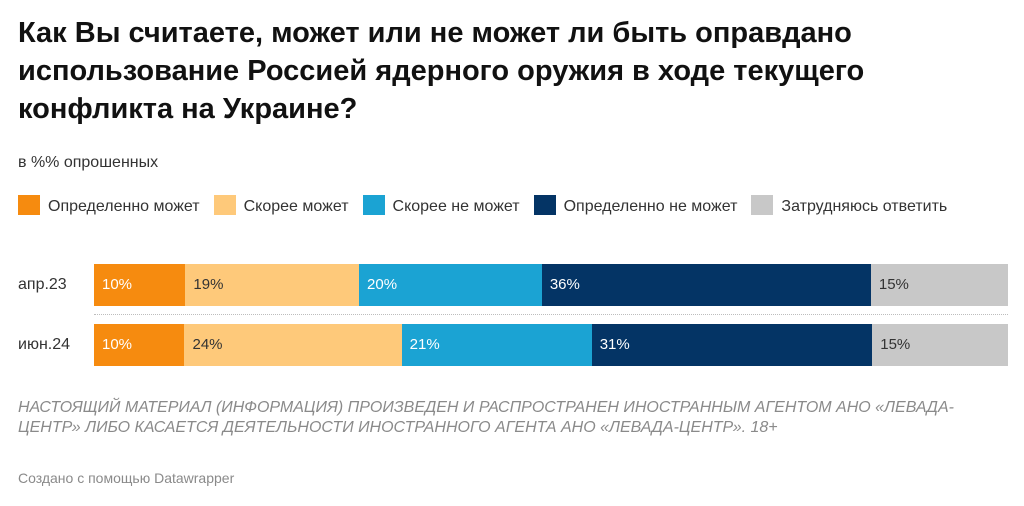 This screenshot has height=506, width=1024. Describe the element at coordinates (117, 344) in the screenshot. I see `data-label-1-0: 10%` at that location.